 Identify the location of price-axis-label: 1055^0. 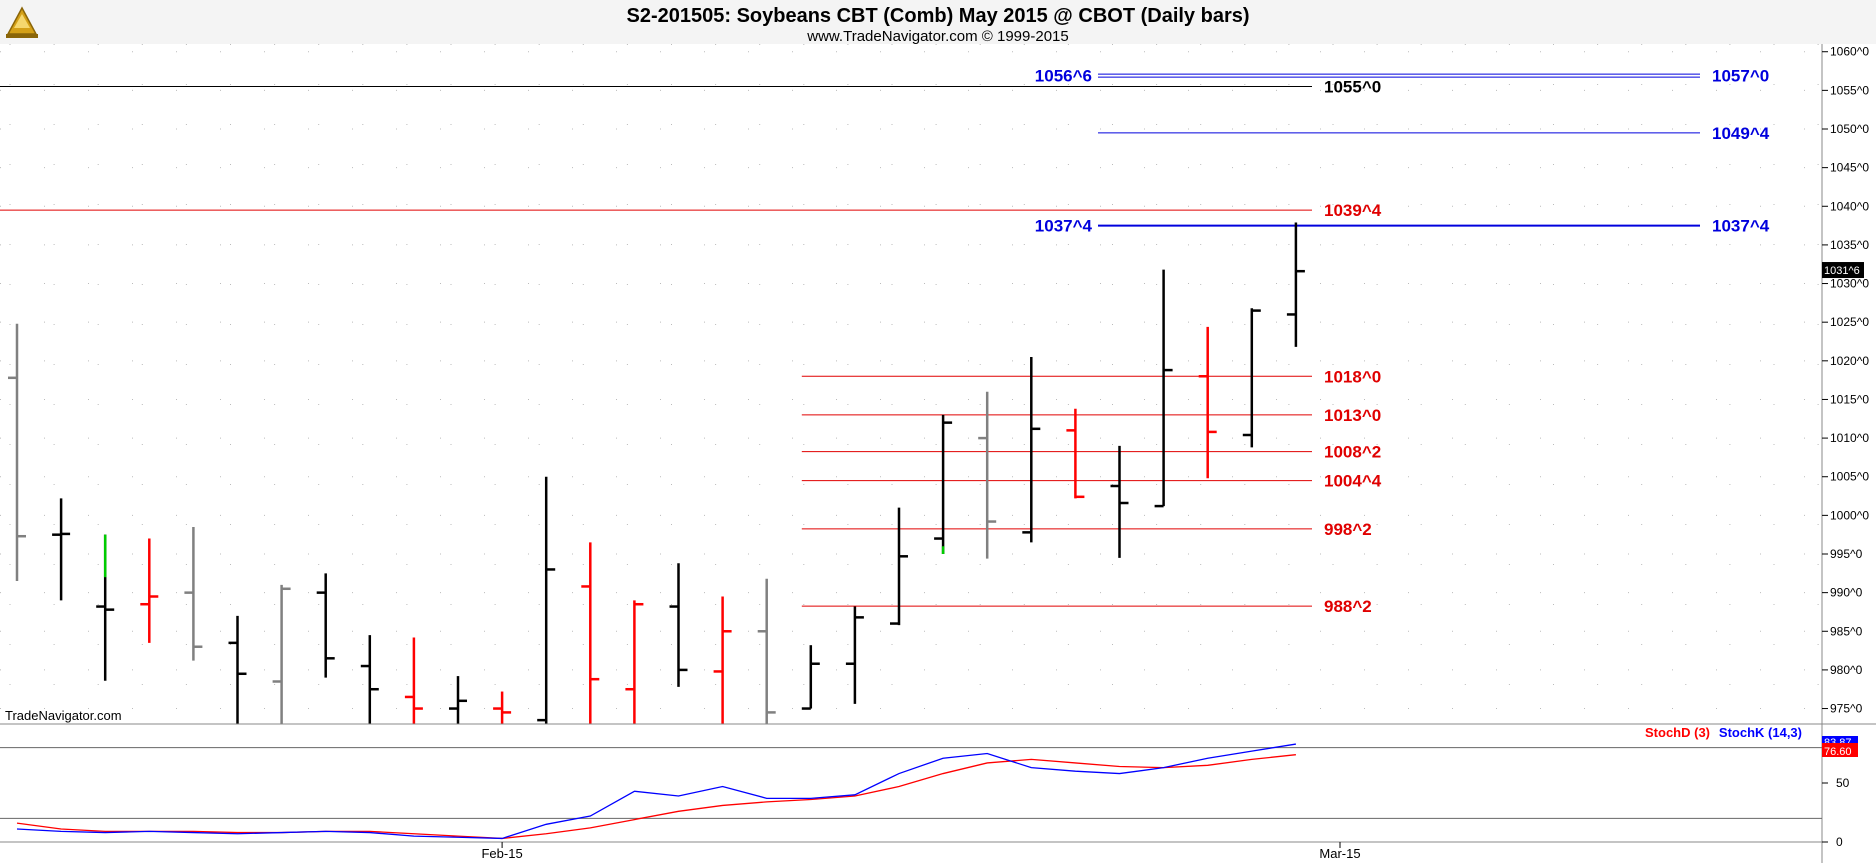
(1849, 90).